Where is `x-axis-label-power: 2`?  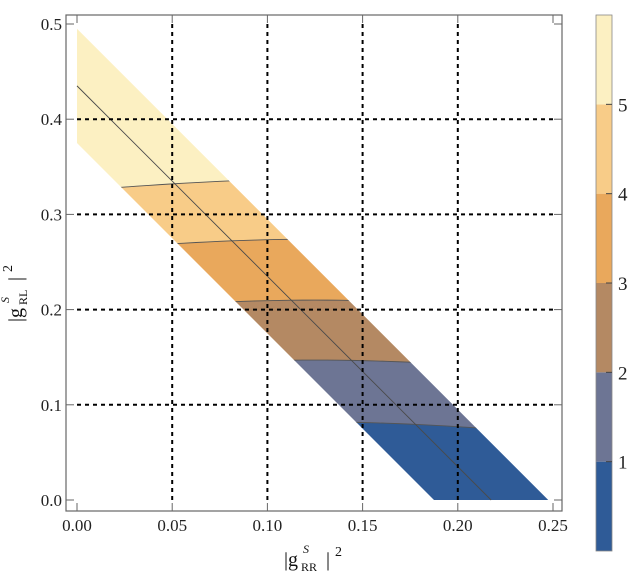
x-axis-label-power: 2 is located at coordinates (338, 552).